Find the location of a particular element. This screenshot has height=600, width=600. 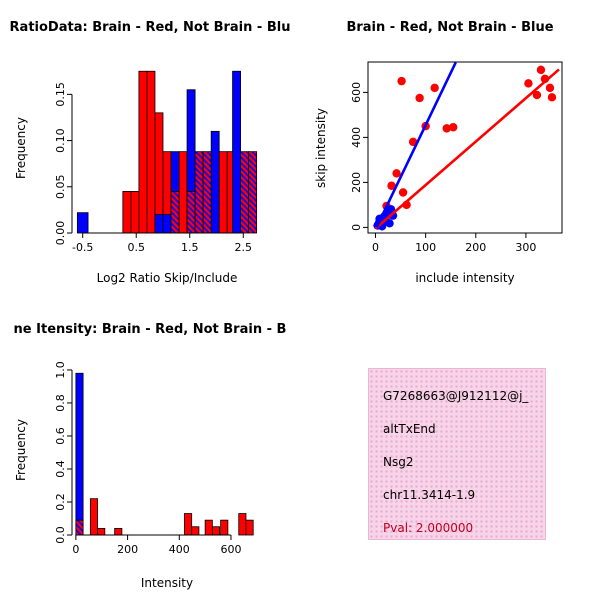

y-tick-label: 600 is located at coordinates (356, 92).